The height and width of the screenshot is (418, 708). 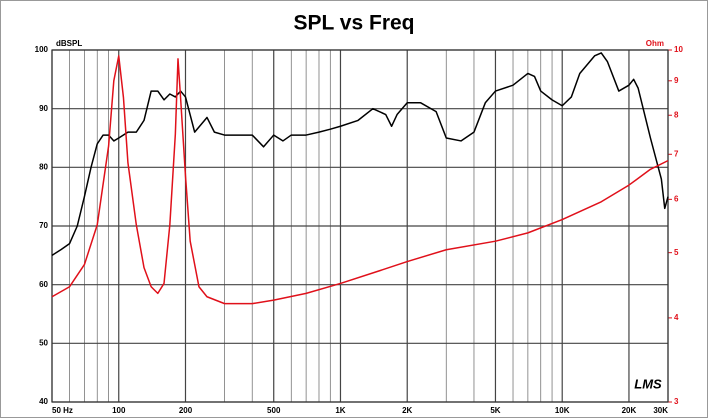 I want to click on y2-tick-label: 3, so click(x=676, y=401).